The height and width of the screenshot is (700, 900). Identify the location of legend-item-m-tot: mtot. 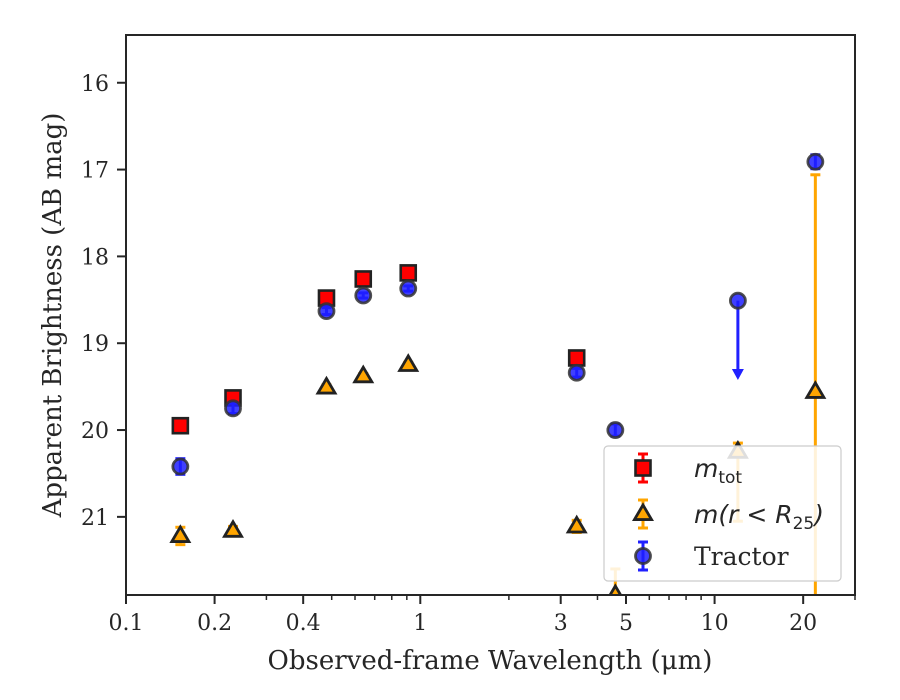
(688, 470).